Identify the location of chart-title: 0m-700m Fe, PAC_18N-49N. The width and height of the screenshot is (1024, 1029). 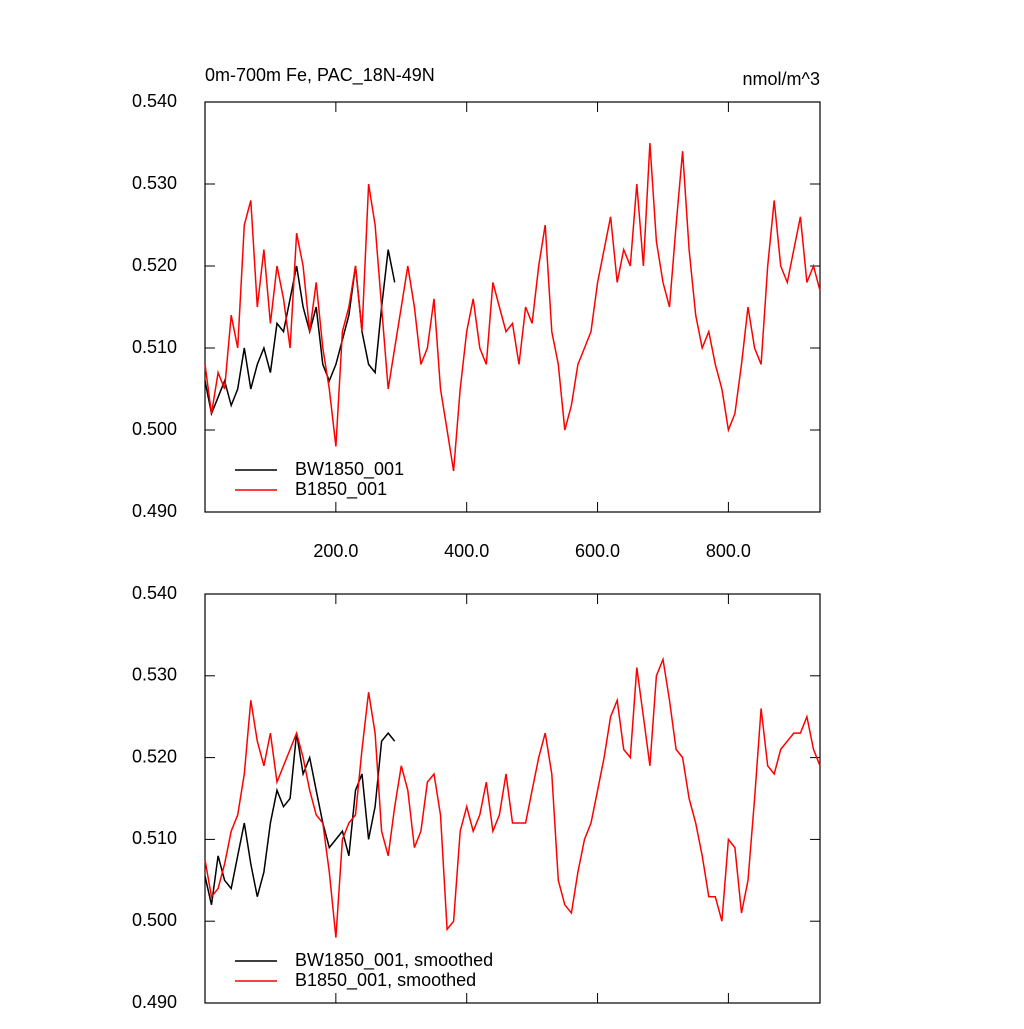
(320, 75).